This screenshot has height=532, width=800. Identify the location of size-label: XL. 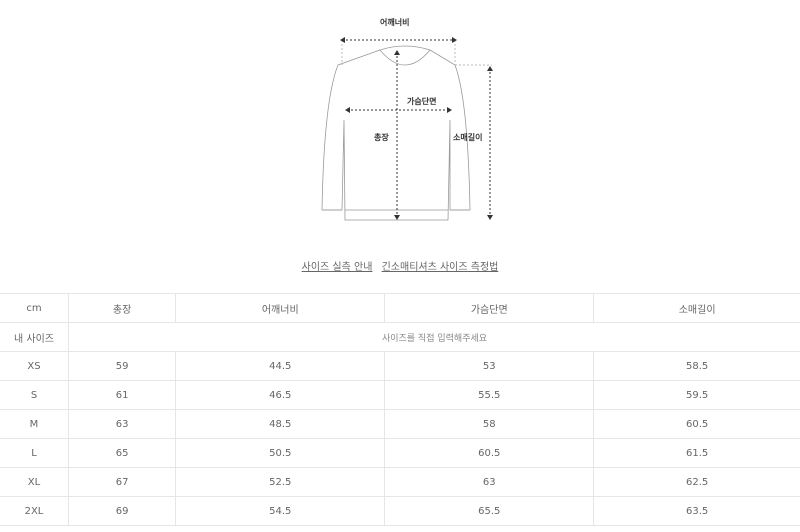
(34, 482).